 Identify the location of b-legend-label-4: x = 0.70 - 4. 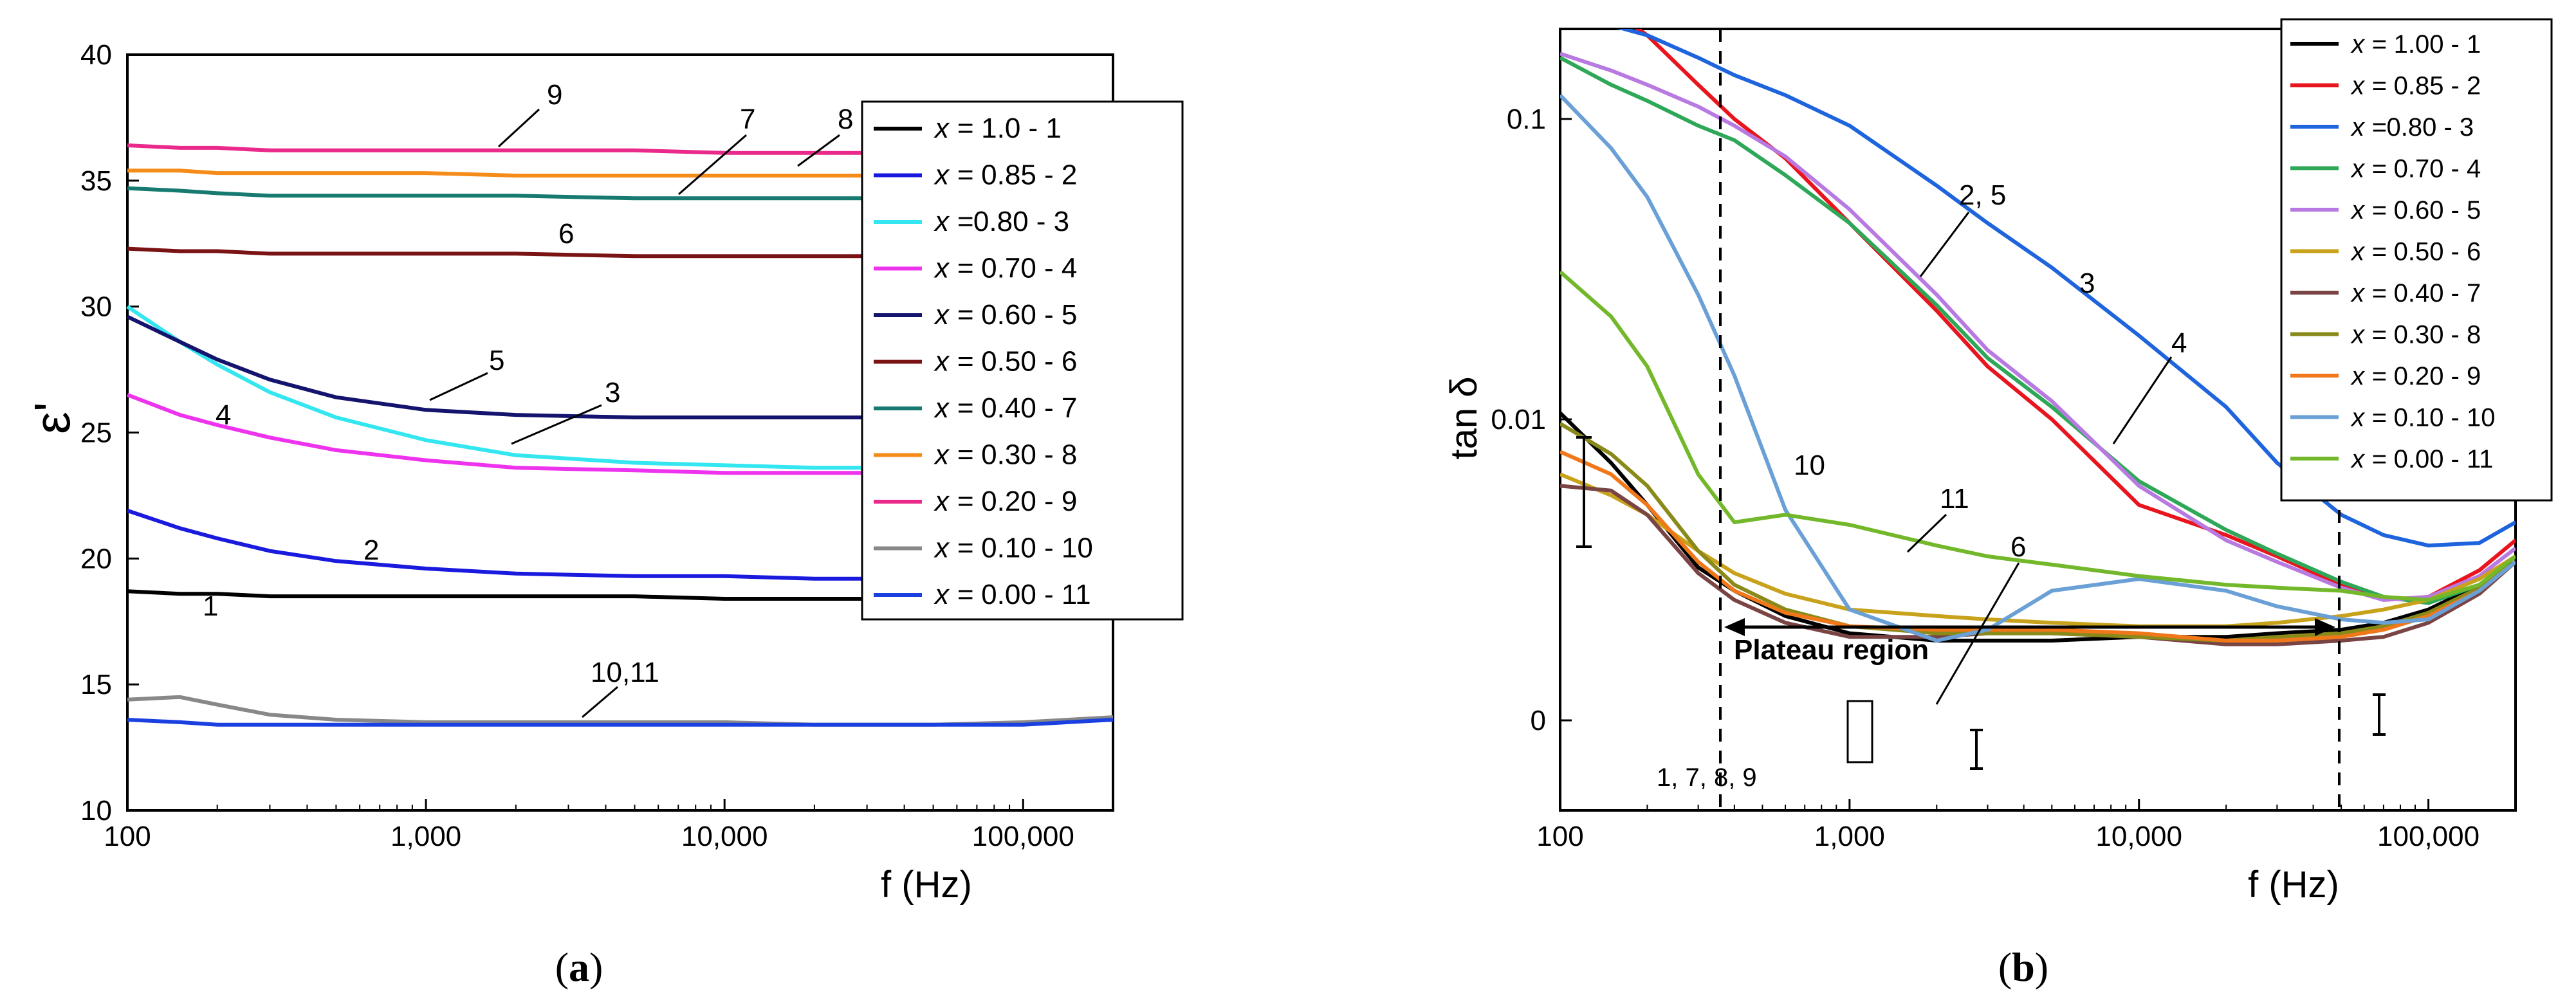
(2415, 169).